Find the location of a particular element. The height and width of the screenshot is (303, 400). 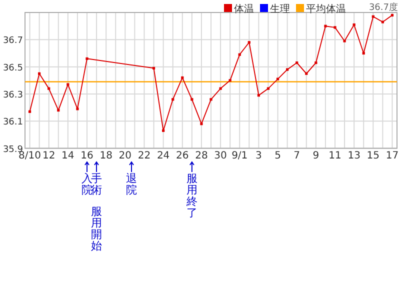

legend-label: 生理 is located at coordinates (280, 9).